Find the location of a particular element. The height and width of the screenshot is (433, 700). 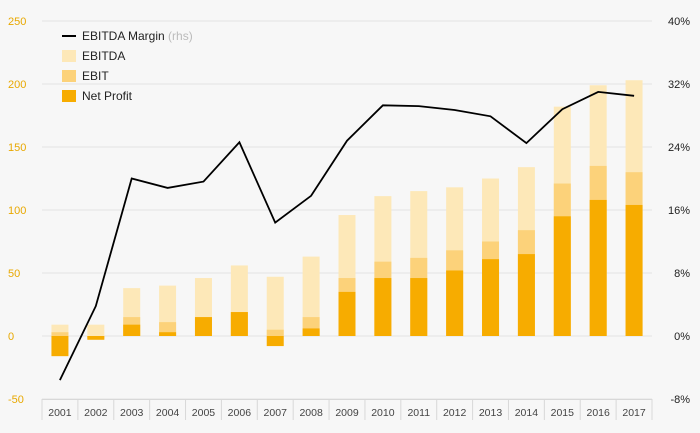

x-tick-label: 2007 is located at coordinates (276, 413).